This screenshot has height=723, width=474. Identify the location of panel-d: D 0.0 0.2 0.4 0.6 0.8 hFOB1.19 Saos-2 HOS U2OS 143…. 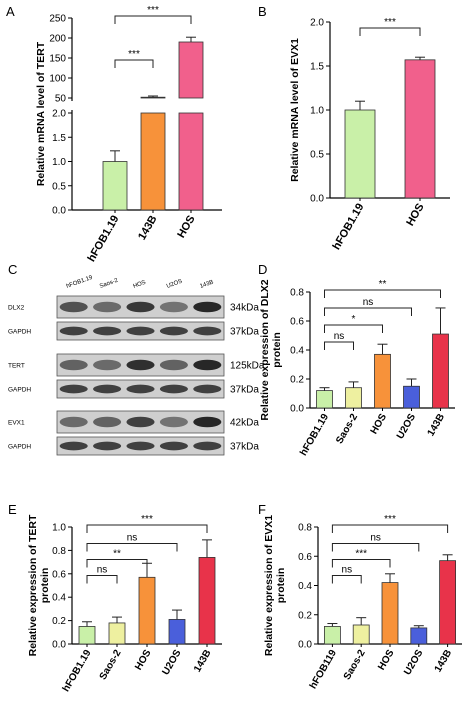
(356, 360).